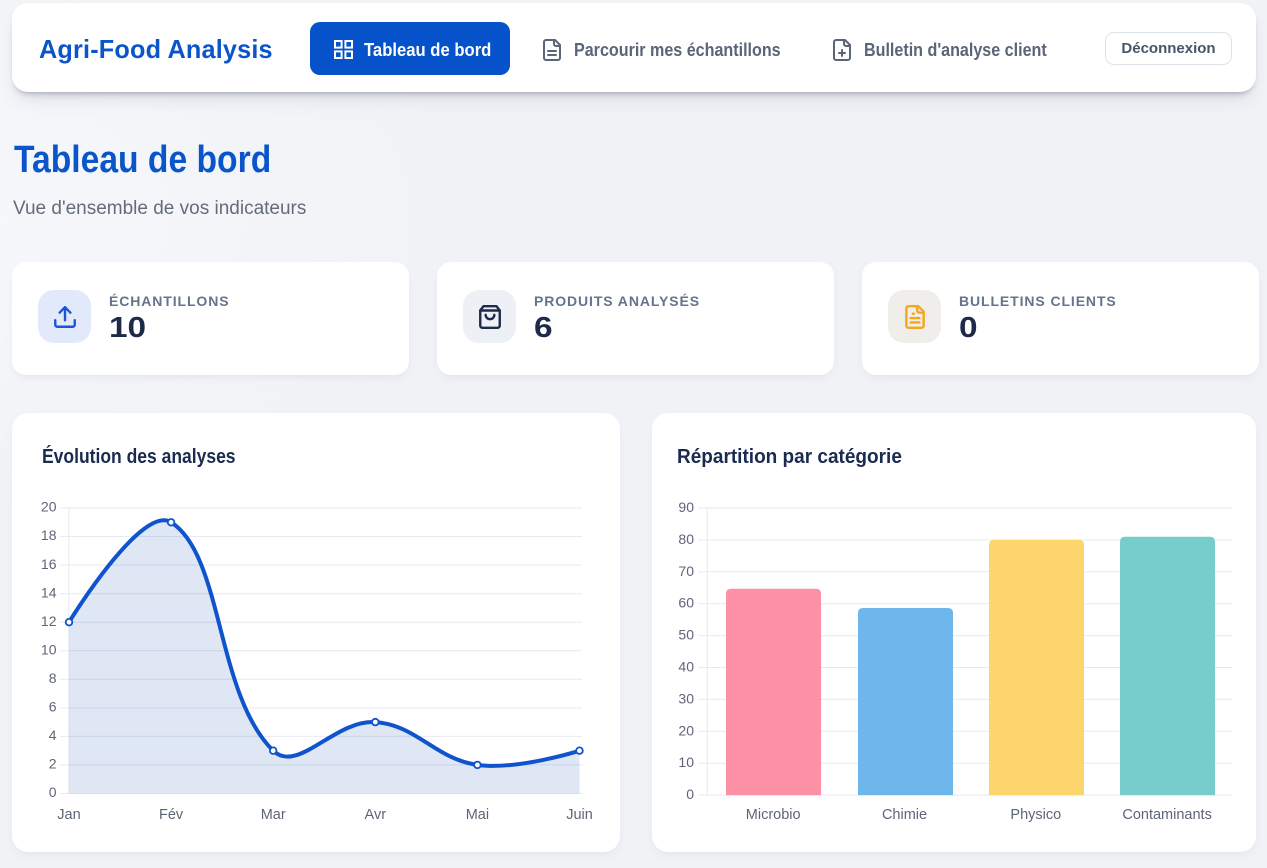 This screenshot has width=1267, height=868. What do you see at coordinates (904, 815) in the screenshot?
I see `svg-text: Chimie` at bounding box center [904, 815].